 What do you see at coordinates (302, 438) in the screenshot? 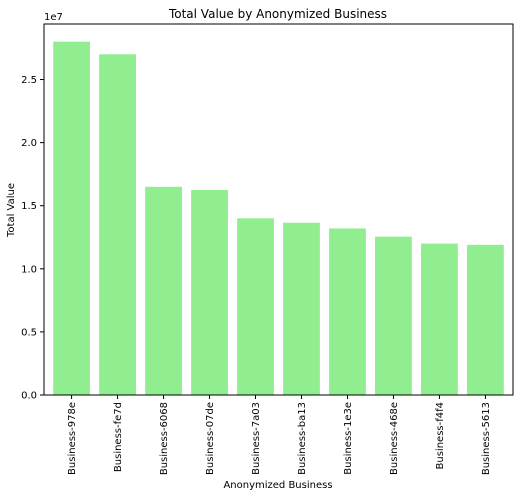
I see `x-tick-label: Business-ba13` at bounding box center [302, 438].